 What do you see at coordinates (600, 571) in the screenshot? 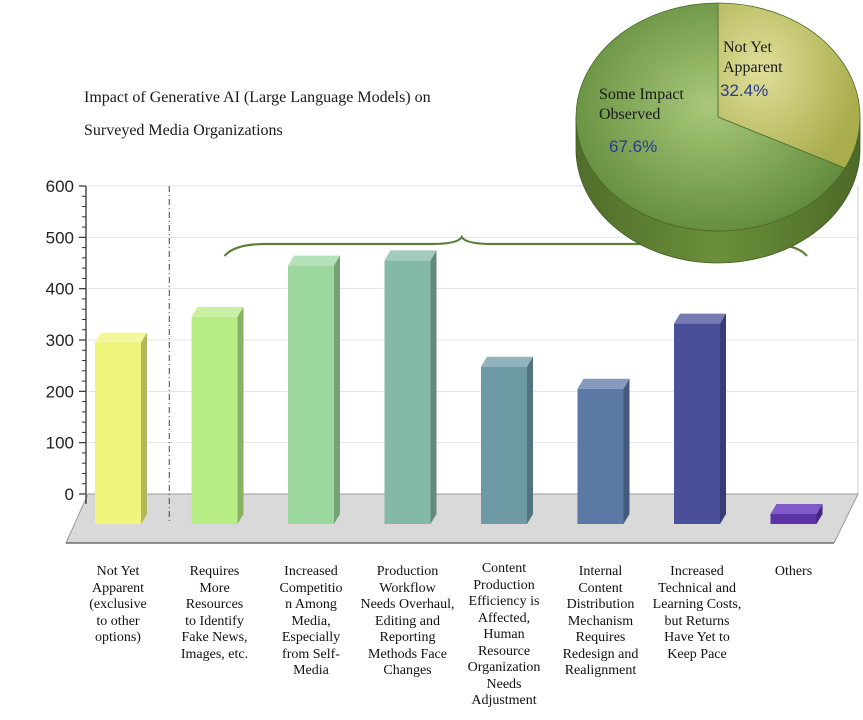
I see `x-tick-label-line: Internal` at bounding box center [600, 571].